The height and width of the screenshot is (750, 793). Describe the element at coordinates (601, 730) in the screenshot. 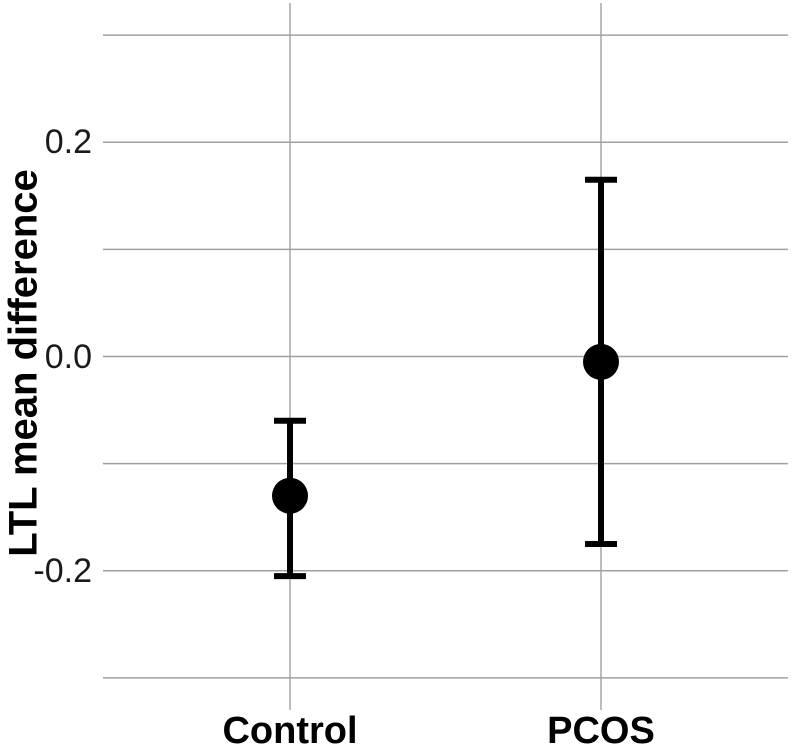

I see `x-axis-label-pcos: PCOS` at that location.